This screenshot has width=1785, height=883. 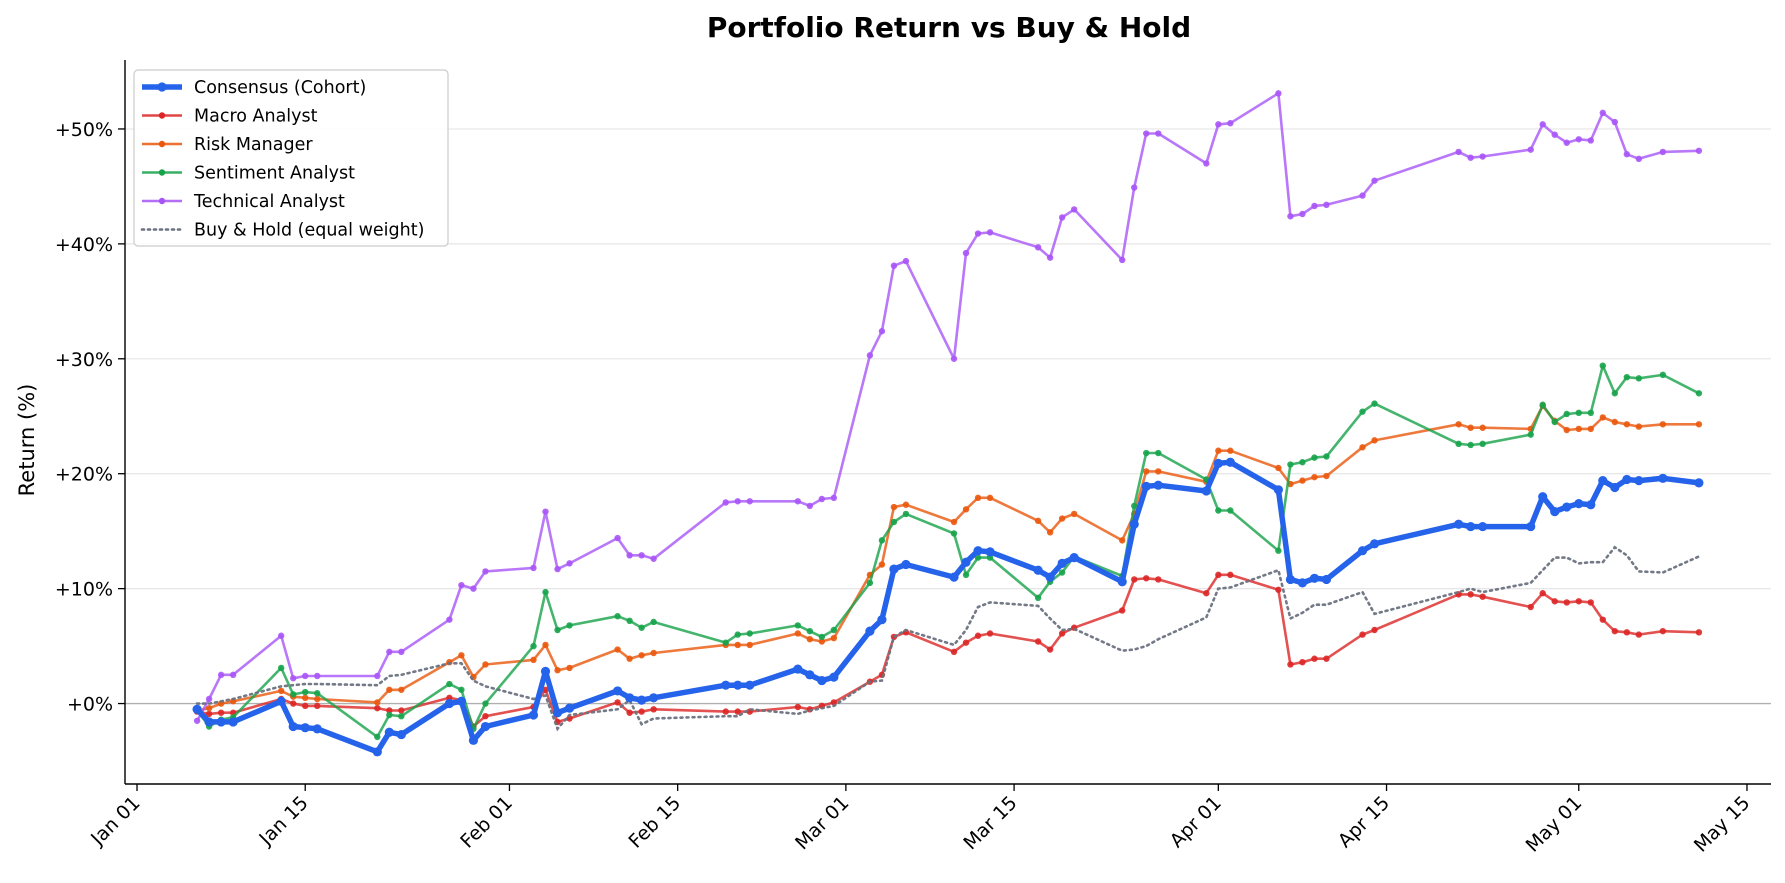 What do you see at coordinates (162, 87) in the screenshot?
I see `legend-marker` at bounding box center [162, 87].